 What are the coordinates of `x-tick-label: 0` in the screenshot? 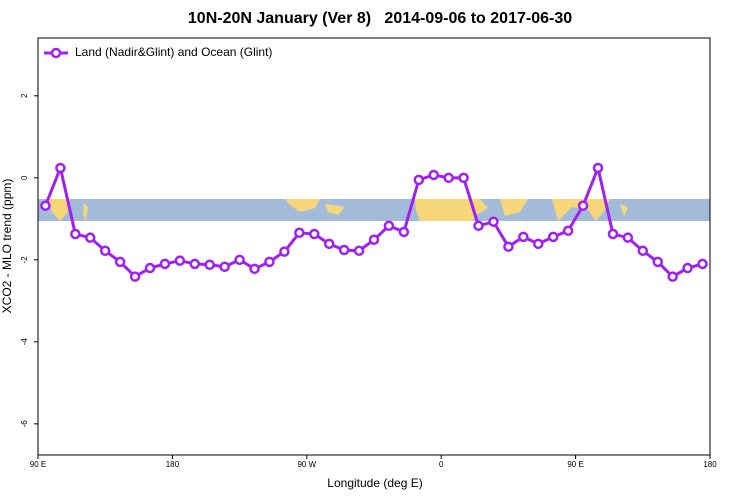 It's located at (441, 464).